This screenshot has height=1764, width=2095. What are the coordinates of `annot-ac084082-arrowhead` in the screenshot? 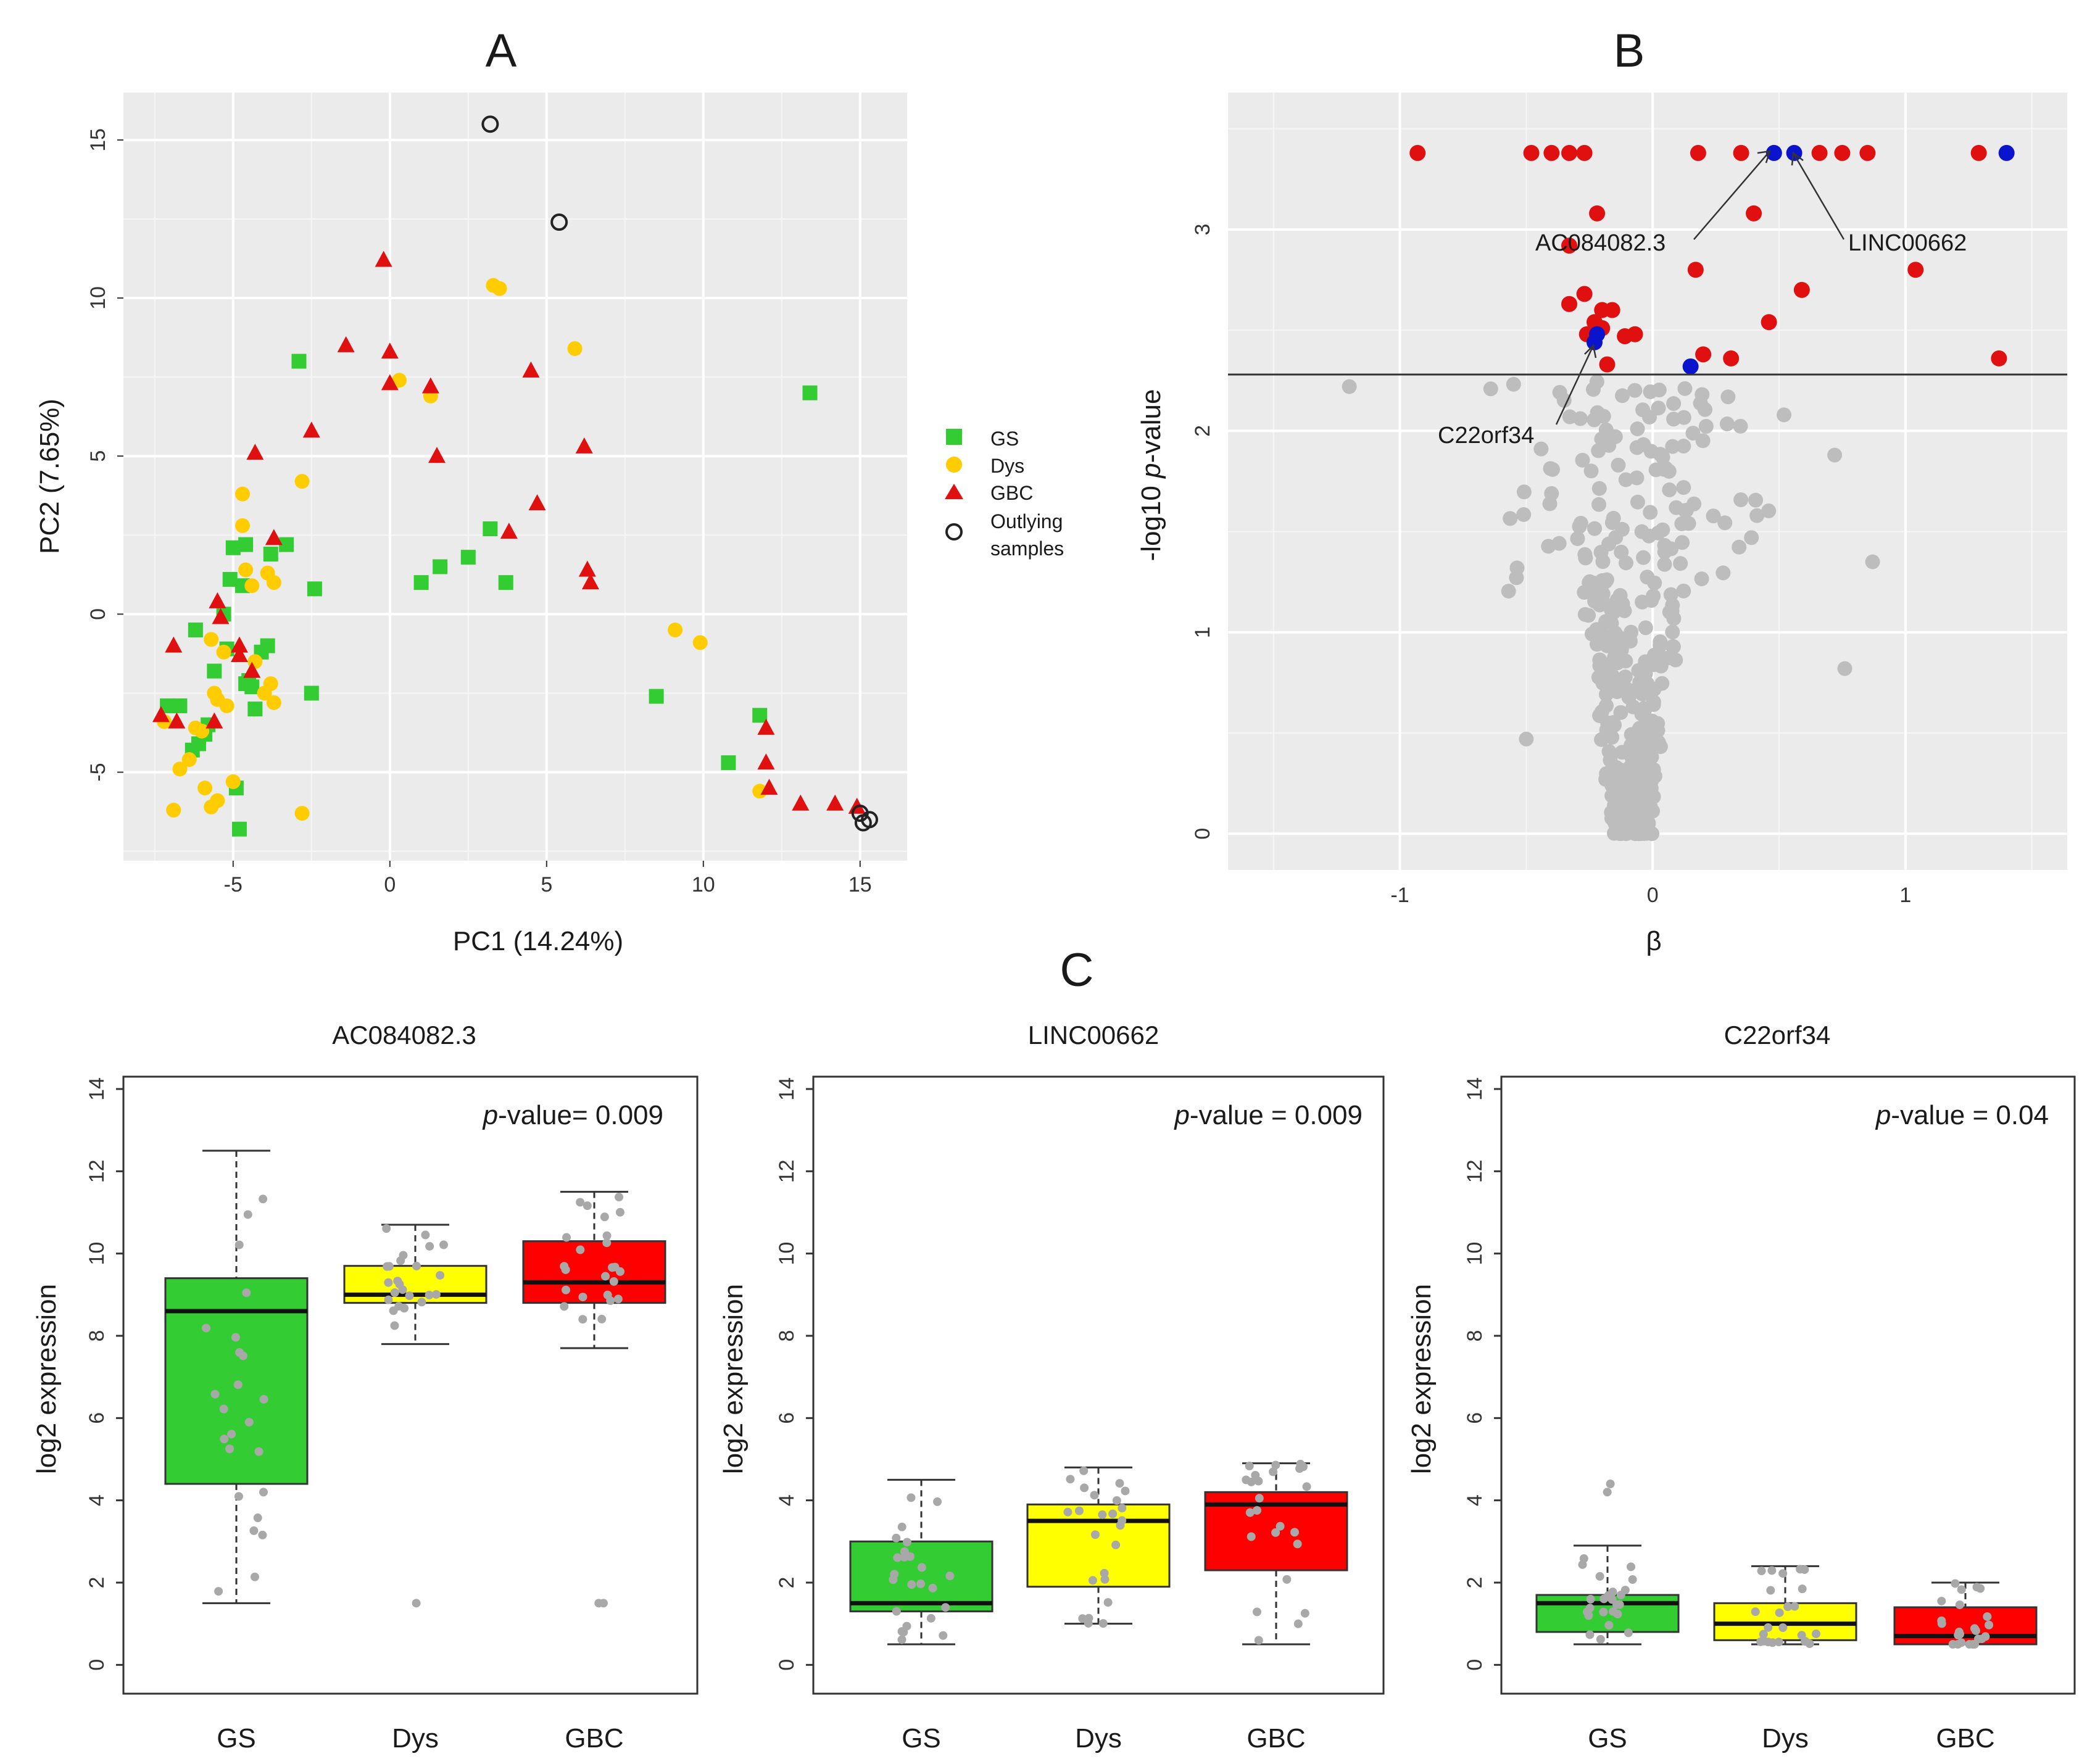 It's located at (1764, 157).